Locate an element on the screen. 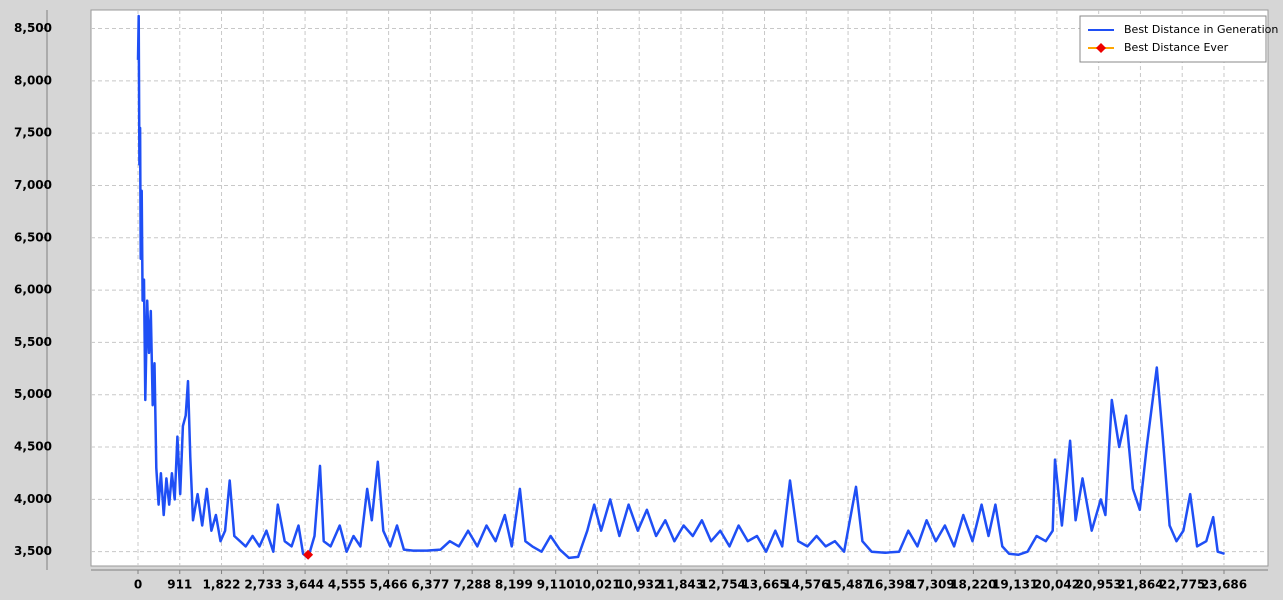 The width and height of the screenshot is (1283, 600). y-tick-label: 4,000 is located at coordinates (33, 499).